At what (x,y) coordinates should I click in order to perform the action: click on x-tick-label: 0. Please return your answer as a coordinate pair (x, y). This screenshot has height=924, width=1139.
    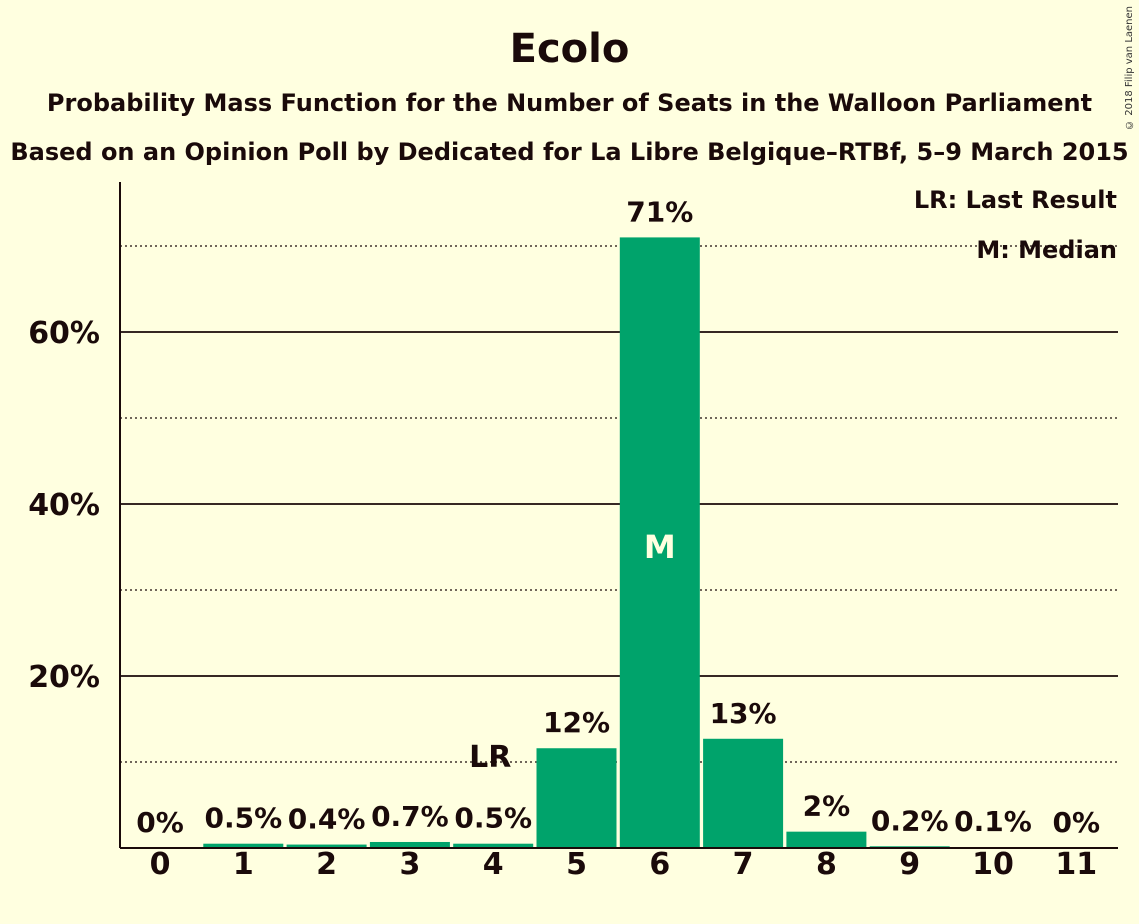
    Looking at the image, I should click on (160, 864).